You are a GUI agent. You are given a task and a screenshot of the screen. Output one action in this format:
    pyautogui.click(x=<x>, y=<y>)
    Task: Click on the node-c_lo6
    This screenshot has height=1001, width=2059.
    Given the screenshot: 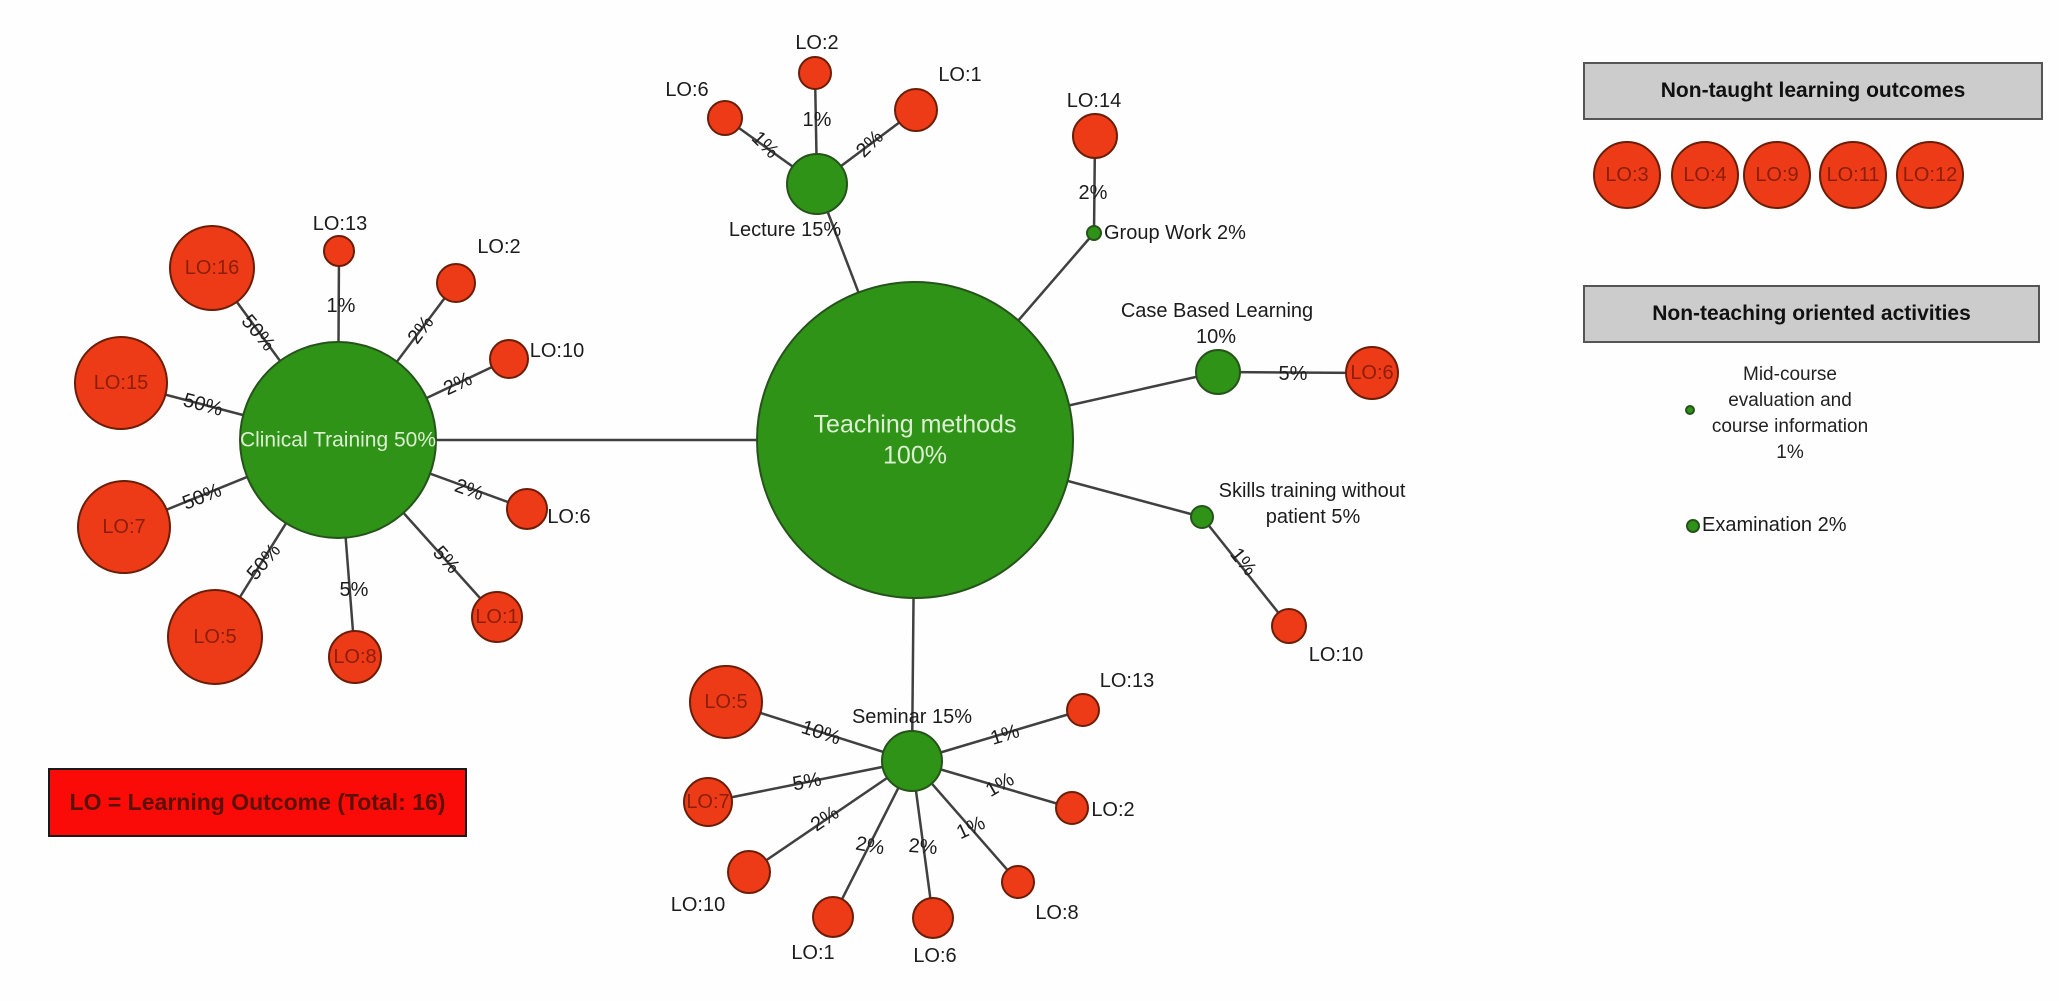 What is the action you would take?
    pyautogui.click(x=527, y=509)
    